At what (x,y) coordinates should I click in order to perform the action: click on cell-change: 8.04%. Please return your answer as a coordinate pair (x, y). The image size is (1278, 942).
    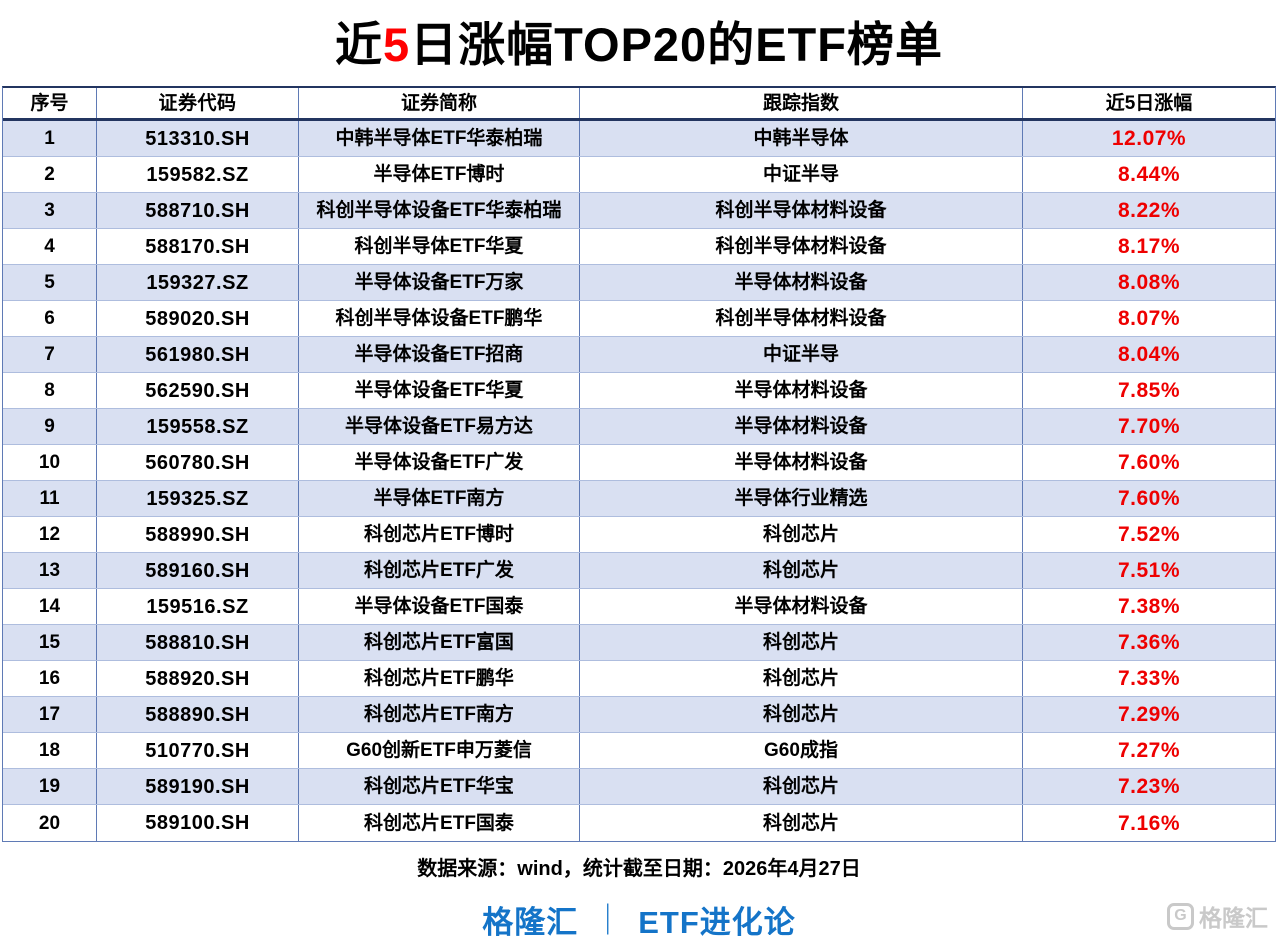
    Looking at the image, I should click on (1149, 354).